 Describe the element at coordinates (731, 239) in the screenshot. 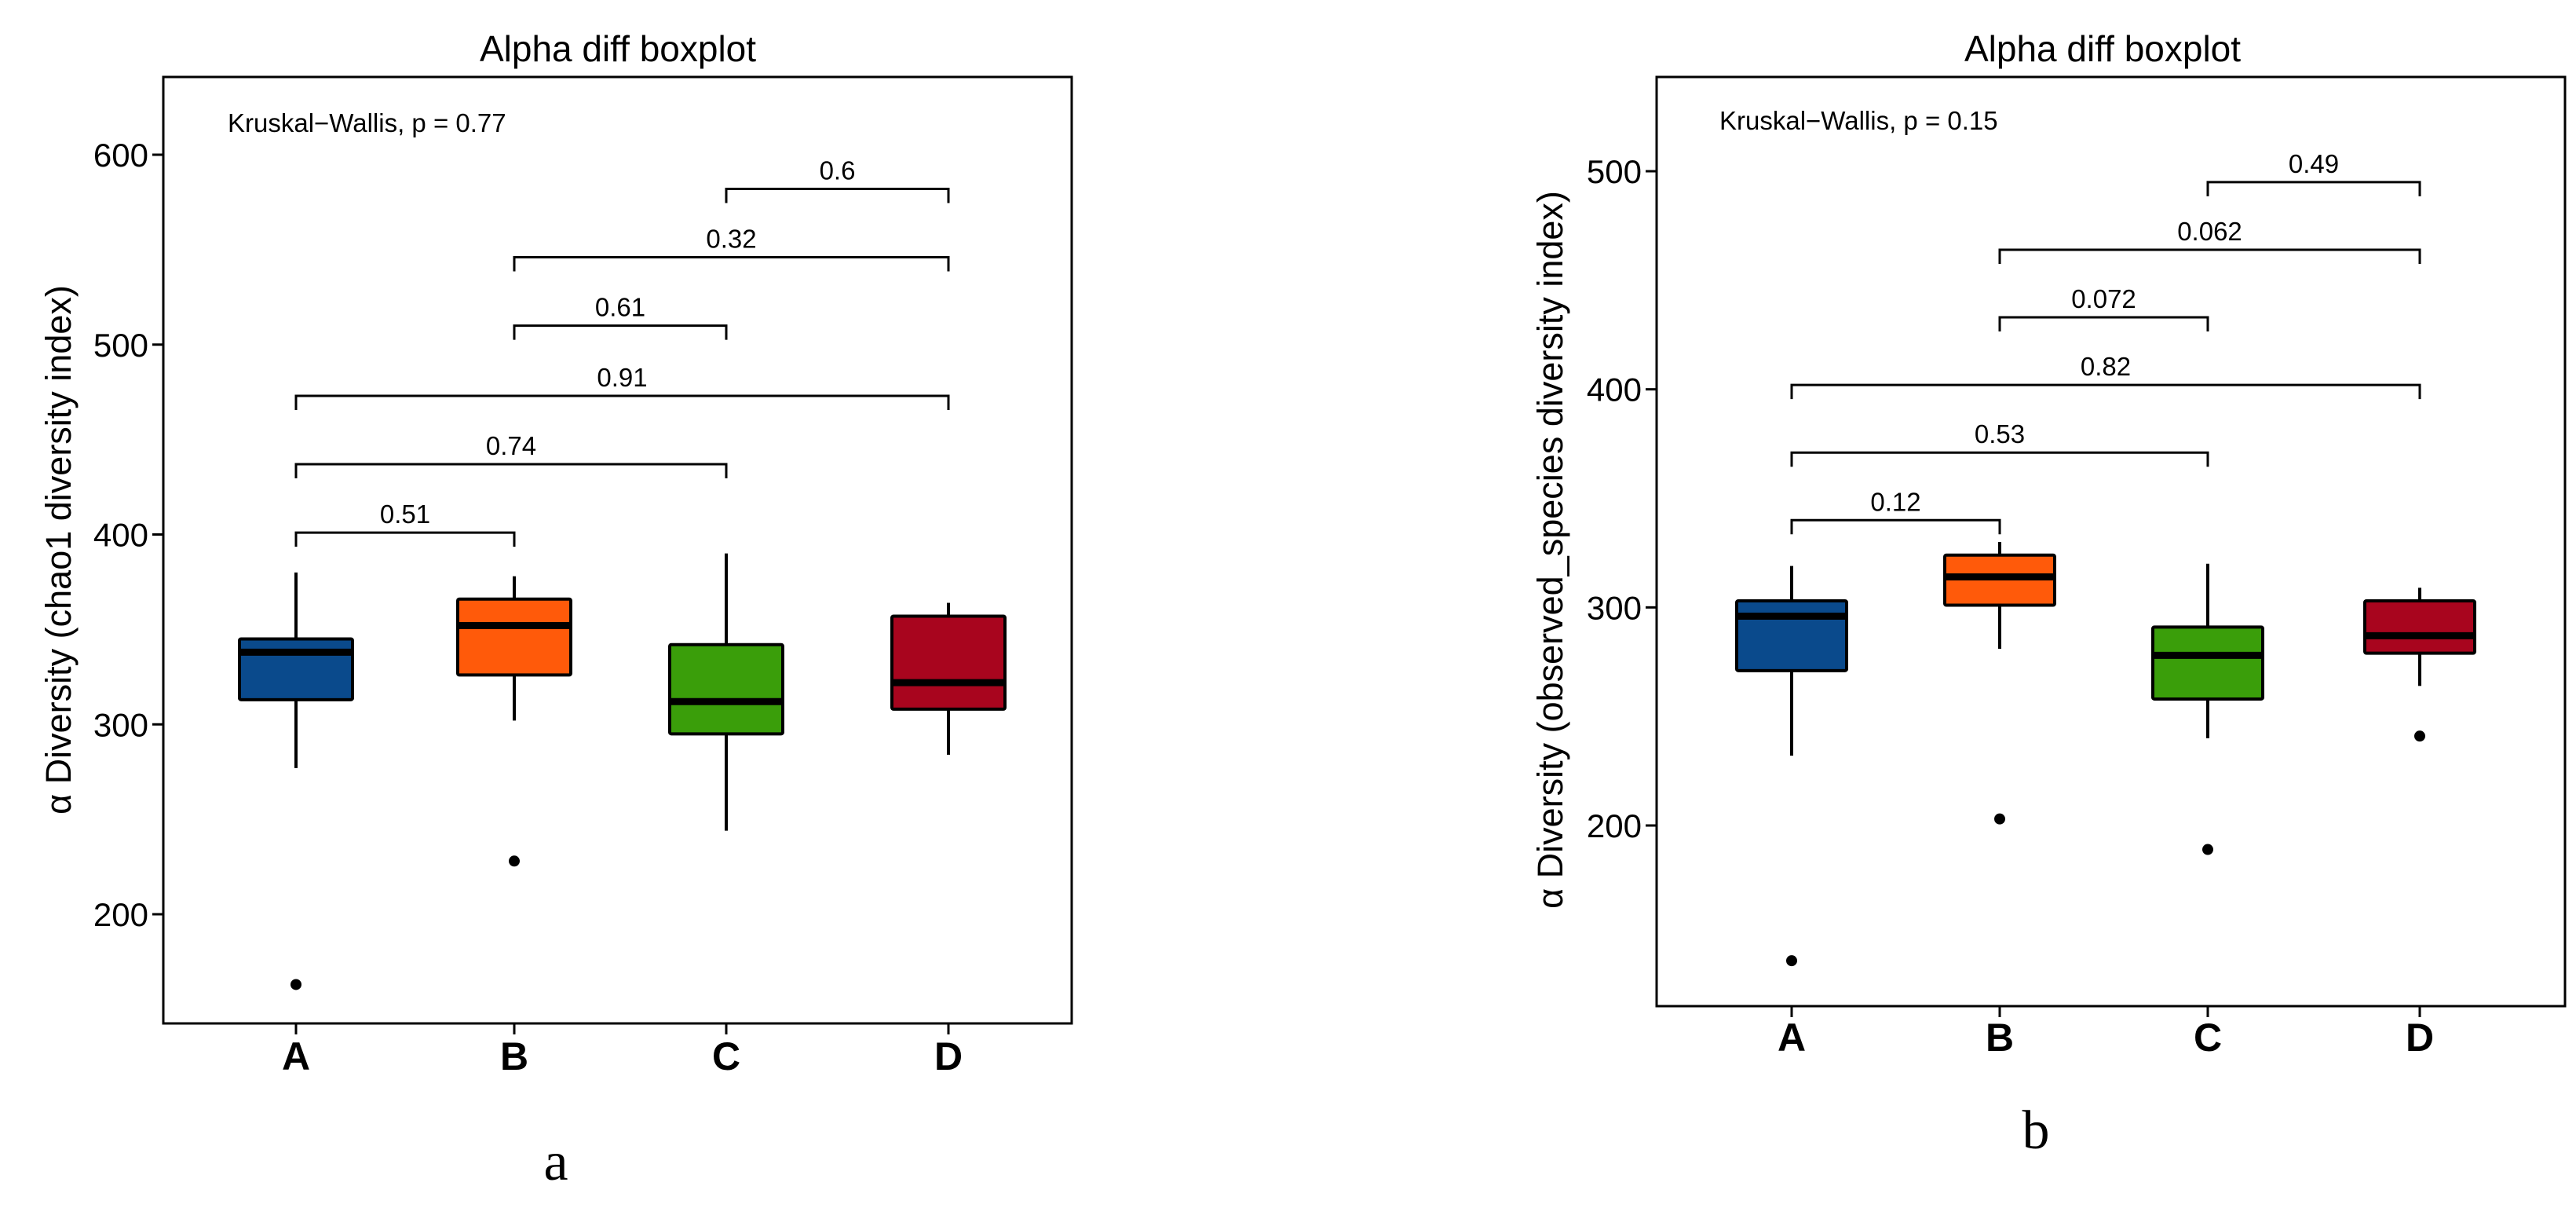

I see `panel-a-p-value: 0.32` at that location.